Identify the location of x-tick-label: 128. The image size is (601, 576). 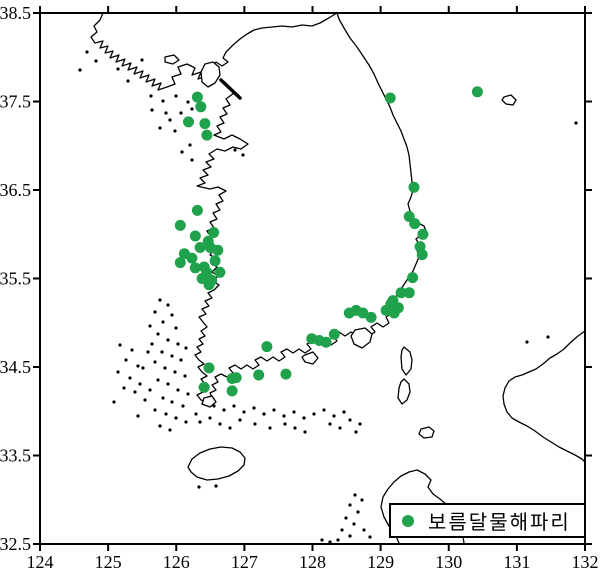
(312, 562).